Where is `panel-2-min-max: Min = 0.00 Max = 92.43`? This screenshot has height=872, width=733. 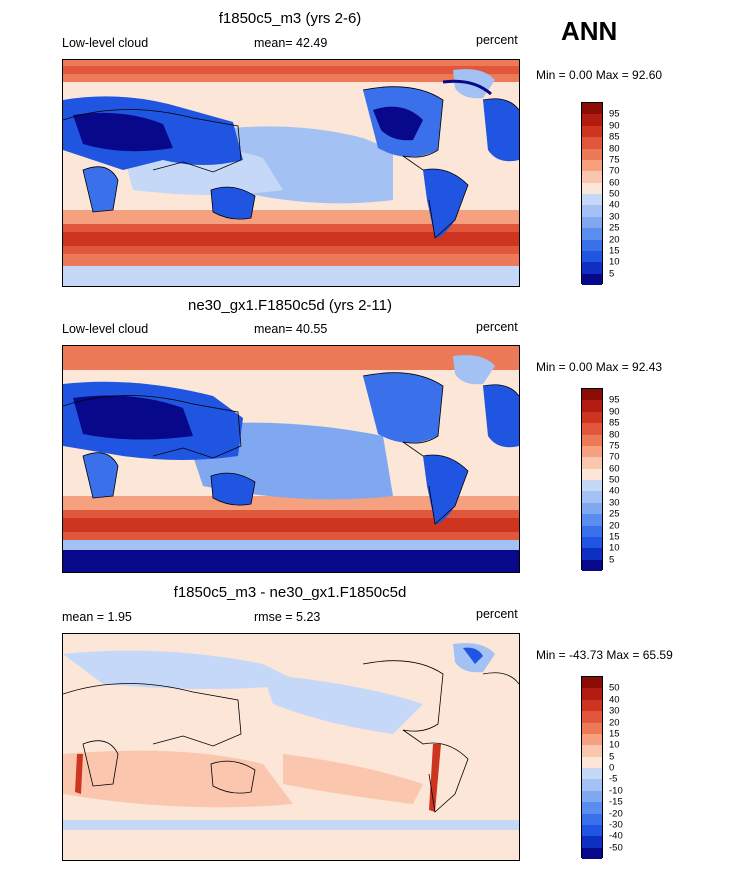
panel-2-min-max: Min = 0.00 Max = 92.43 is located at coordinates (599, 367).